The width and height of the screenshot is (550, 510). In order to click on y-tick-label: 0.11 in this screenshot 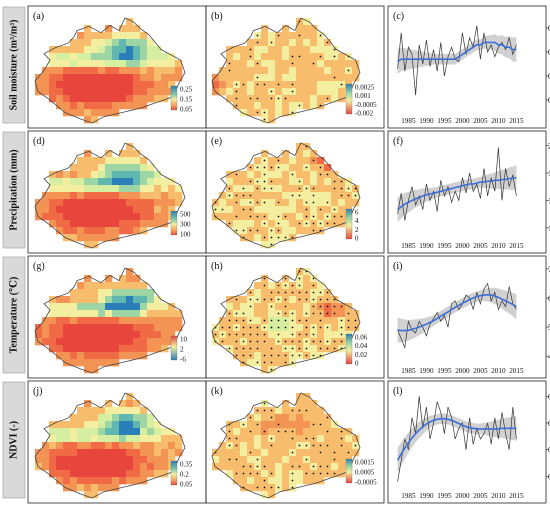, I will do `click(549, 52)`.